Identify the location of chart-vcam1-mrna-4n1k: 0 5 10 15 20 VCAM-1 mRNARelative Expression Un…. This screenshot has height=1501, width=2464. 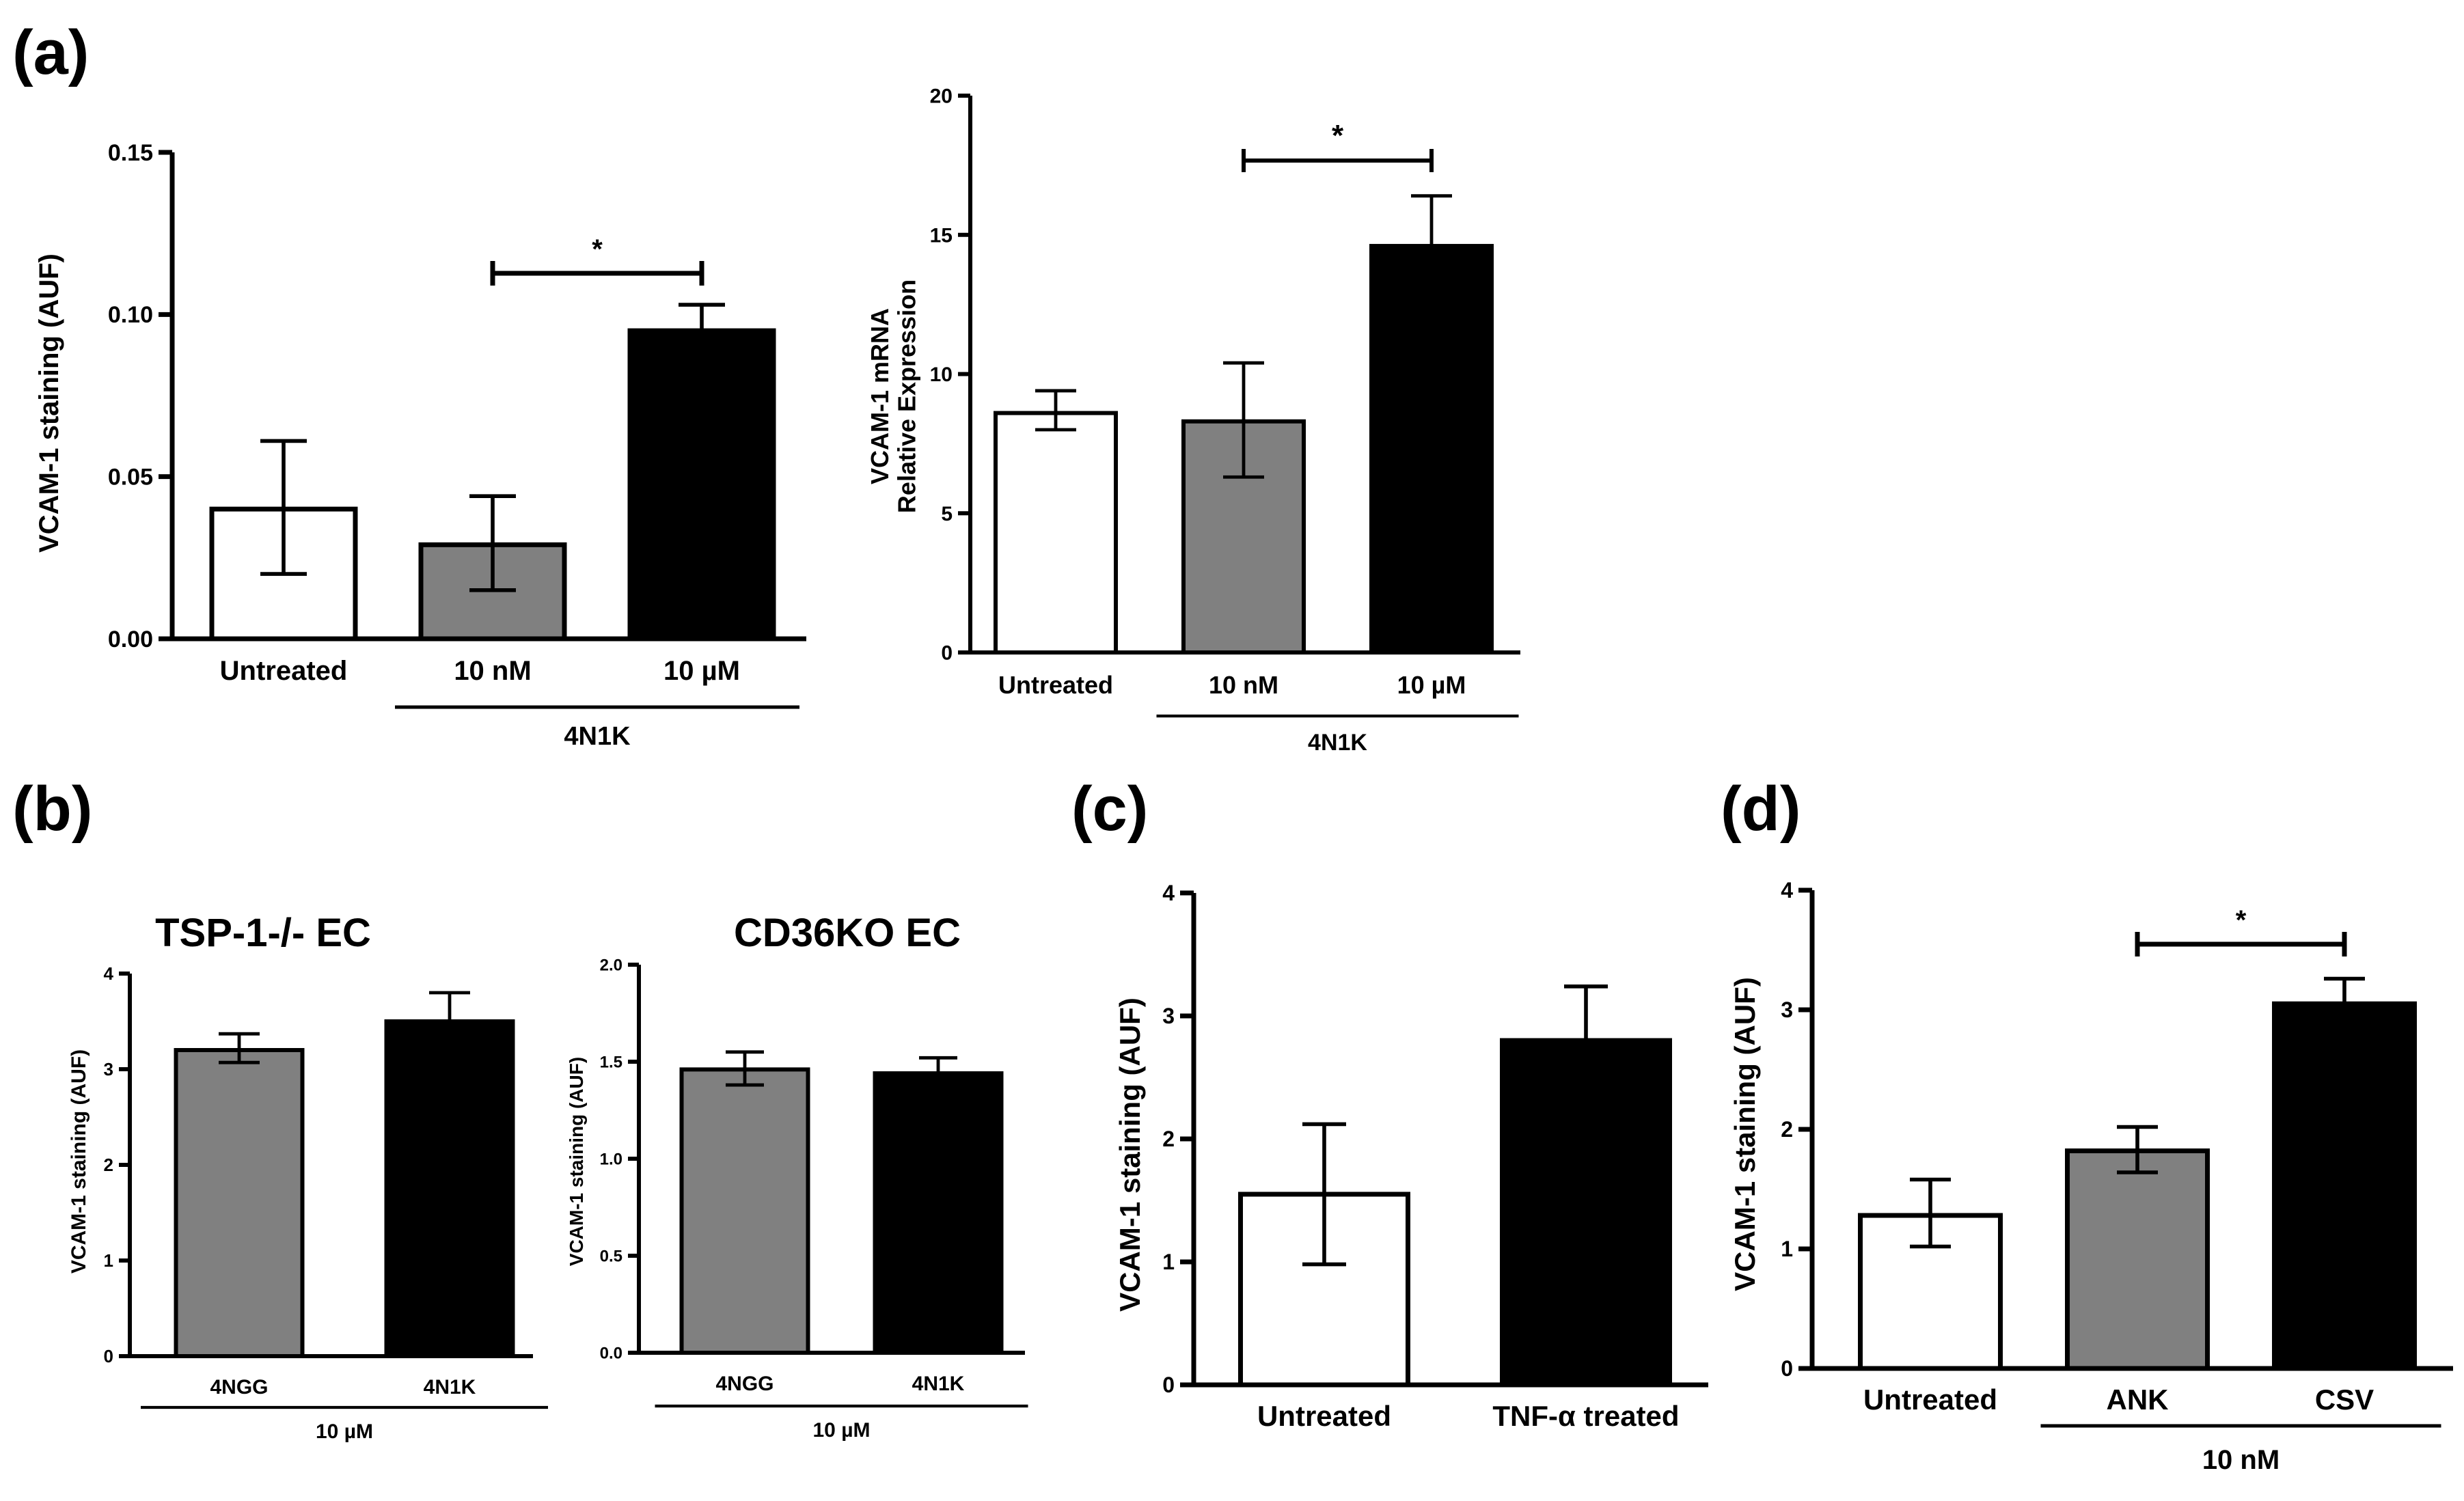
(1193, 421).